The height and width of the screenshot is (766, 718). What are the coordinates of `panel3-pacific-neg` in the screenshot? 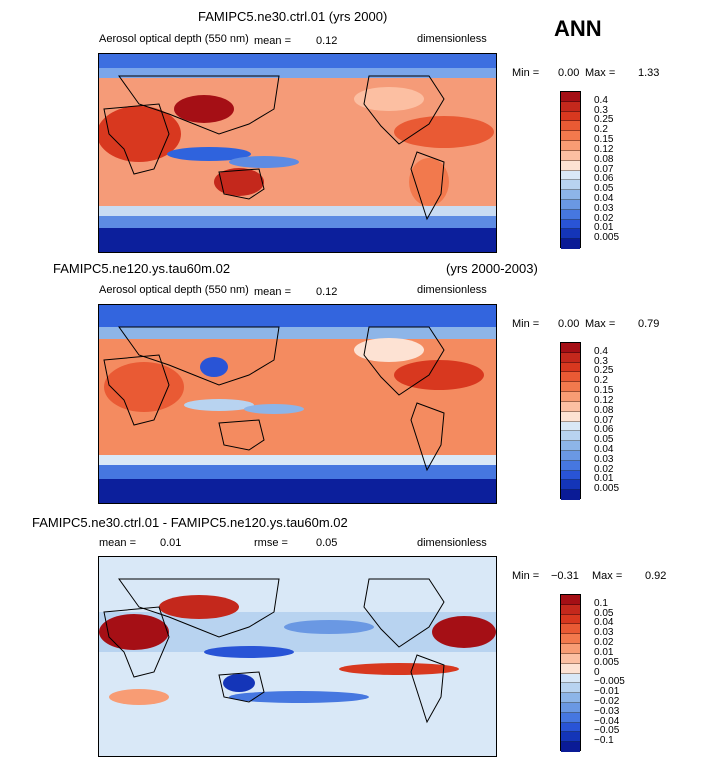 It's located at (249, 652).